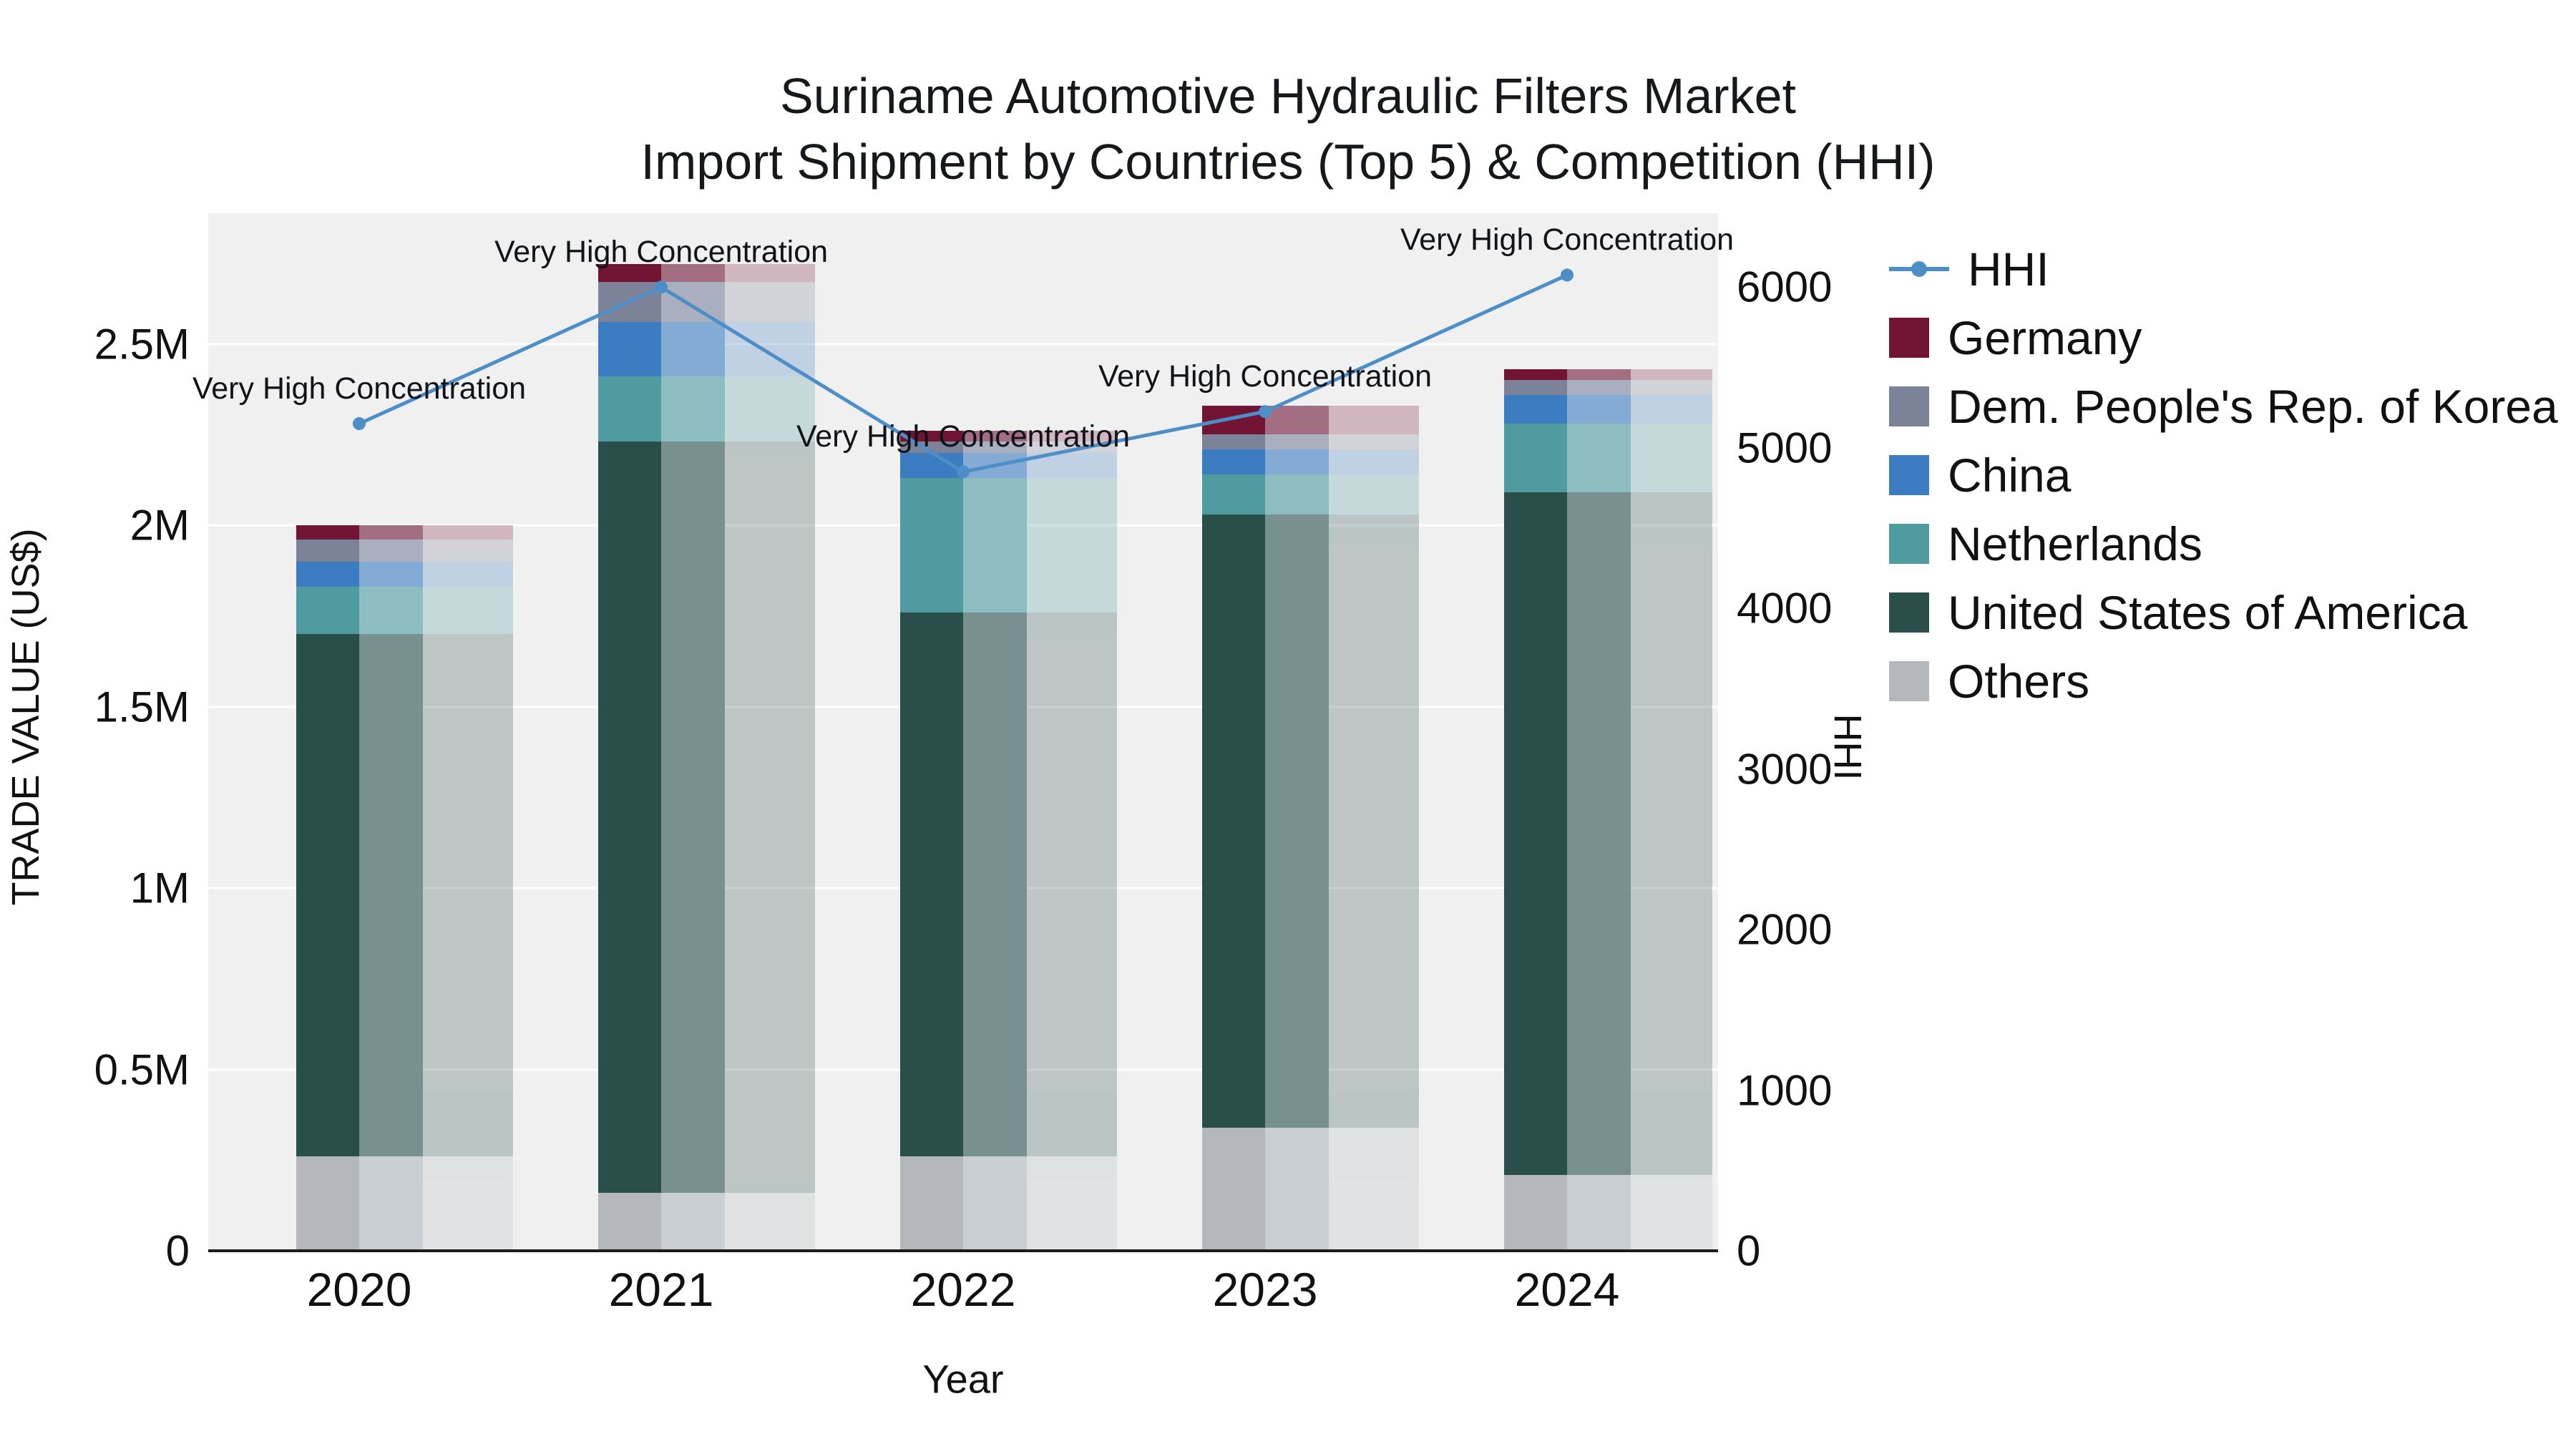 Image resolution: width=2576 pixels, height=1449 pixels. I want to click on bar-highlight-2024, so click(1599, 810).